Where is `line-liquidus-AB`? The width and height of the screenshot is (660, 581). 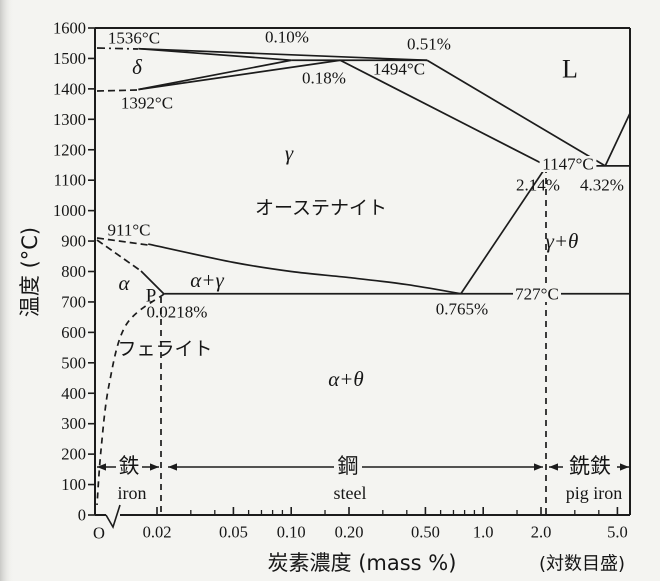
line-liquidus-AB is located at coordinates (283, 54).